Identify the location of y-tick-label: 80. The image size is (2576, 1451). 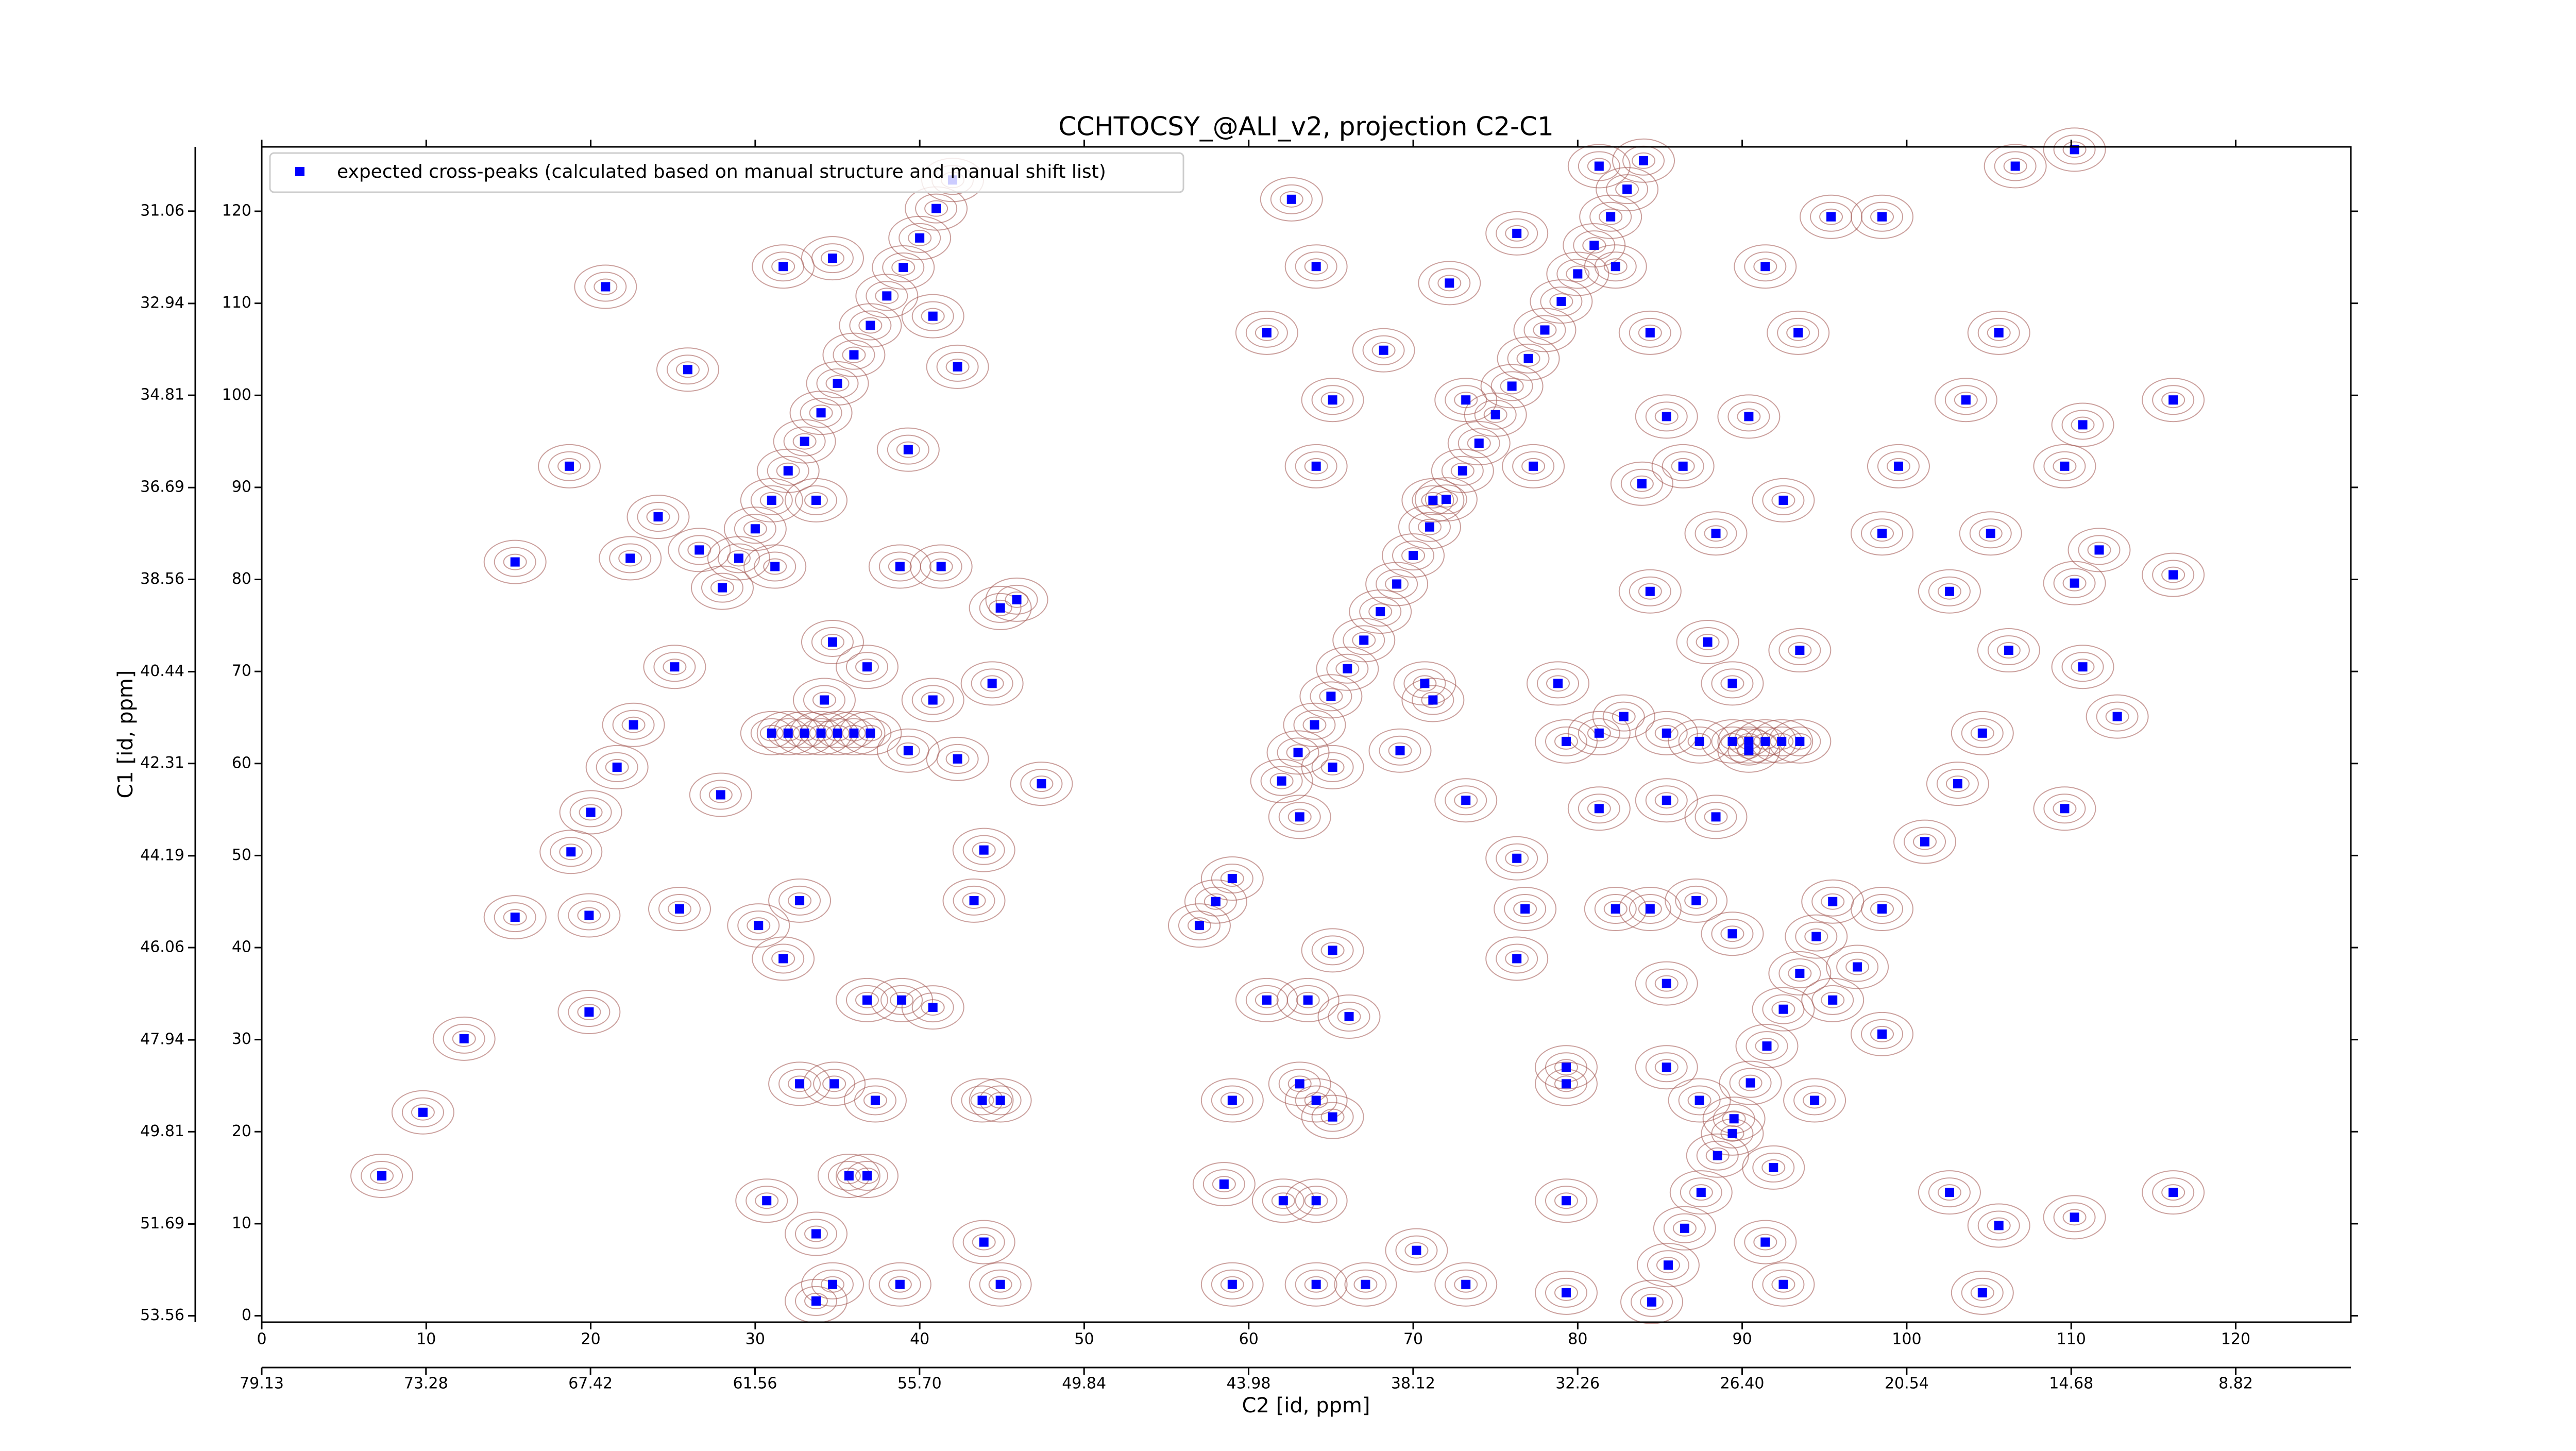
(241, 579).